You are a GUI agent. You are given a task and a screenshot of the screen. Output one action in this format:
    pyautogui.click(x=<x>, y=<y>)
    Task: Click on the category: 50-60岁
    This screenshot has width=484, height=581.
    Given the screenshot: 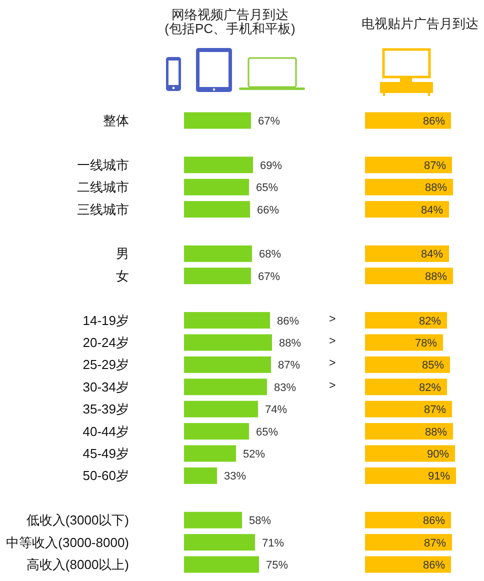 What is the action you would take?
    pyautogui.click(x=105, y=476)
    